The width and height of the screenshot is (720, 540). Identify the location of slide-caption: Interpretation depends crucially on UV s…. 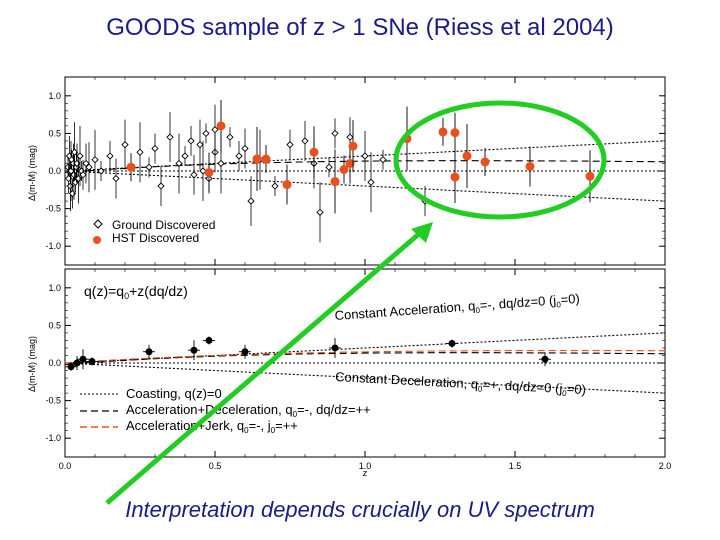
(360, 509).